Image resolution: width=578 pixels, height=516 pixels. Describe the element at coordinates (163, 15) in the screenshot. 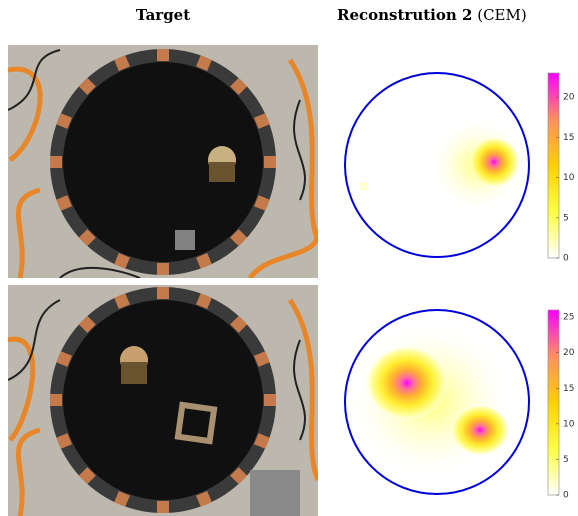

I see `column-title: Target` at that location.